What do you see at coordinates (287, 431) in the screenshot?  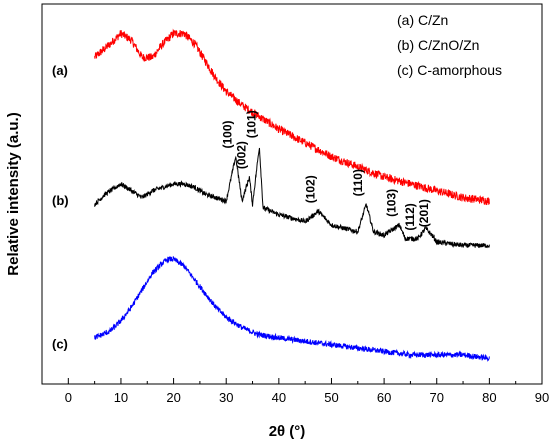 I see `x-axis-label: 2θ (°)` at bounding box center [287, 431].